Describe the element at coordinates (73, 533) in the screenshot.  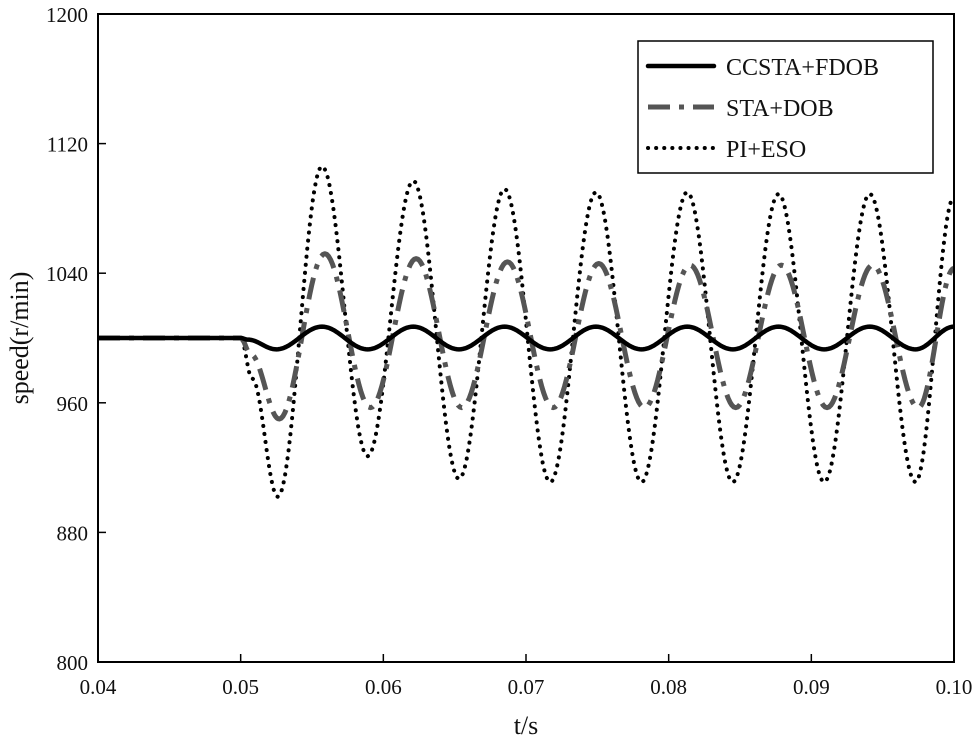
I see `y-tick-label: 880` at that location.